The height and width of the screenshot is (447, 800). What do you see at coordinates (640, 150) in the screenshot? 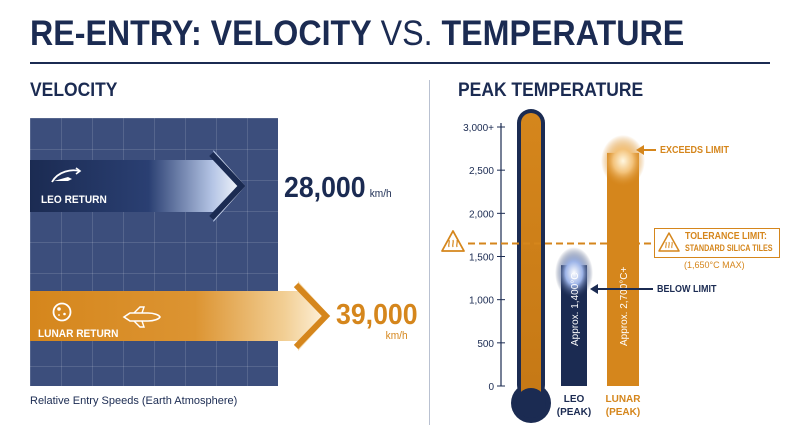
I see `exceeds-limit-arrowhead` at bounding box center [640, 150].